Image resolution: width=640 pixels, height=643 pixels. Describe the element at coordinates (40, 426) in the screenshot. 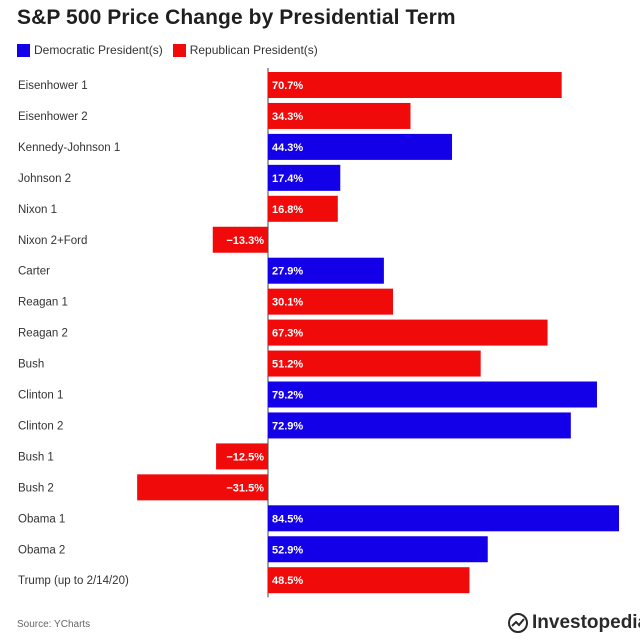

I see `category-label: Clinton 2` at that location.